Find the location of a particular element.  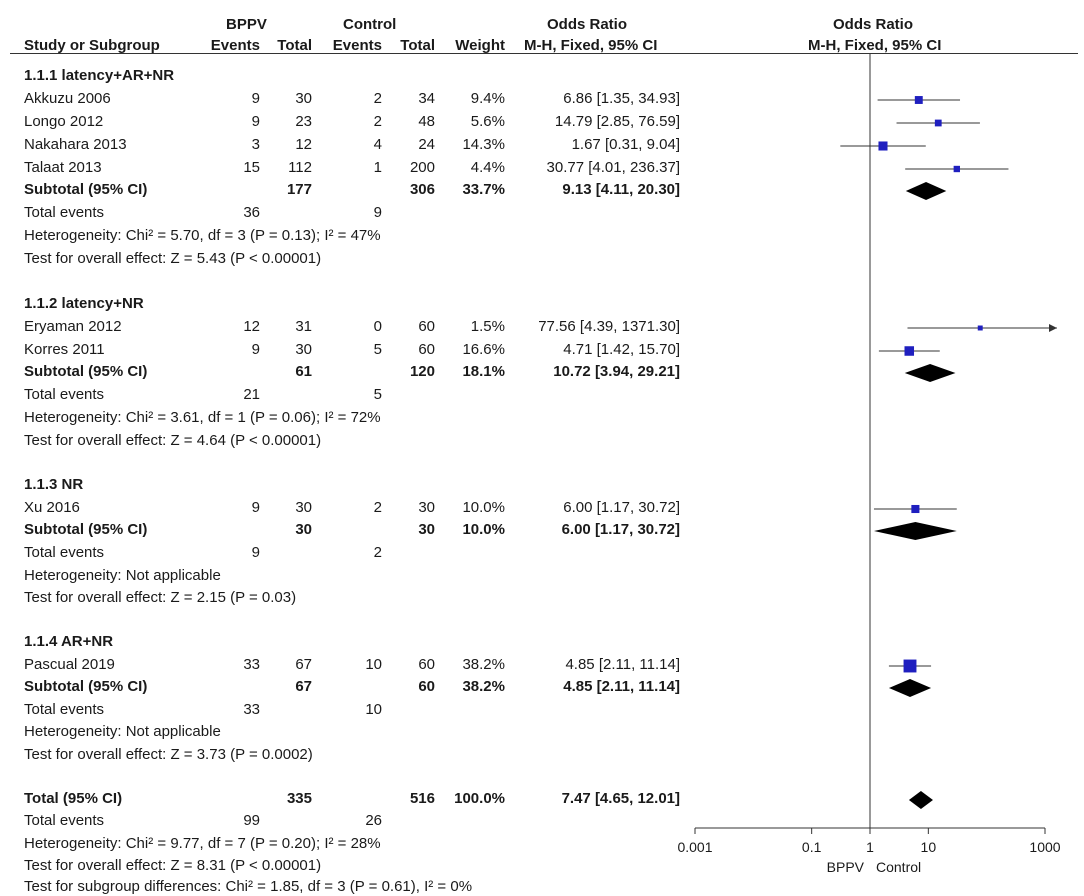

study-w: 14.3% is located at coordinates (483, 144).